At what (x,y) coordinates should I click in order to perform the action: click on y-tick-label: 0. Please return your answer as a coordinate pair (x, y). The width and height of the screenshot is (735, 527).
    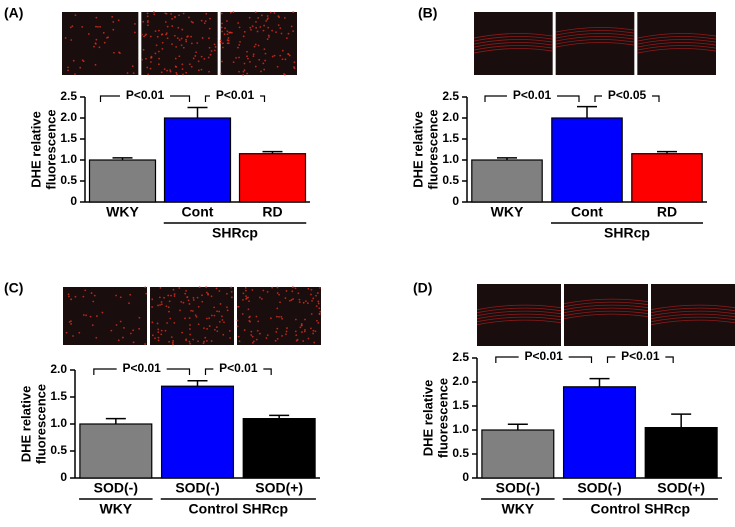
    Looking at the image, I should click on (465, 477).